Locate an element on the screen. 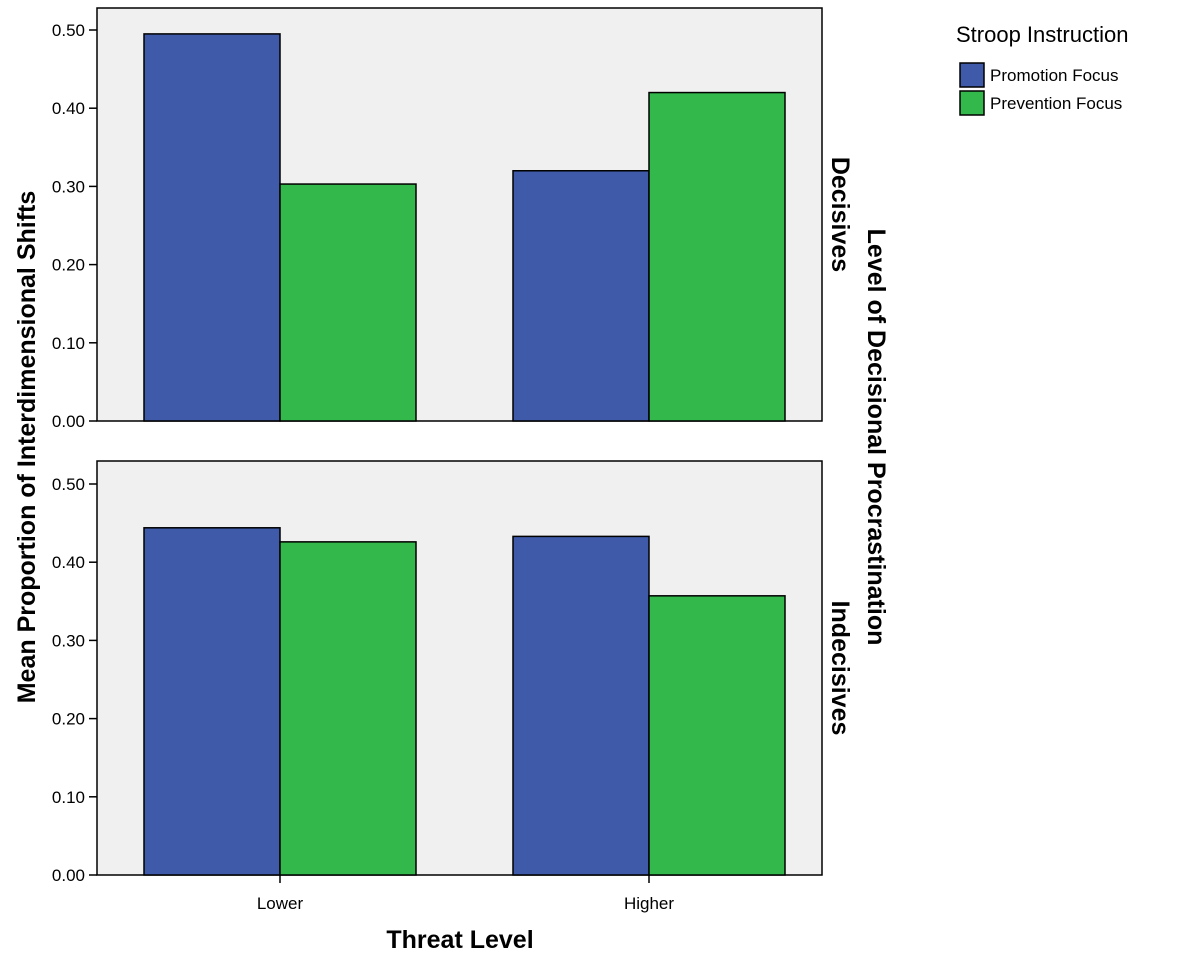  legend-label-promotion: Promotion Focus is located at coordinates (1054, 75).